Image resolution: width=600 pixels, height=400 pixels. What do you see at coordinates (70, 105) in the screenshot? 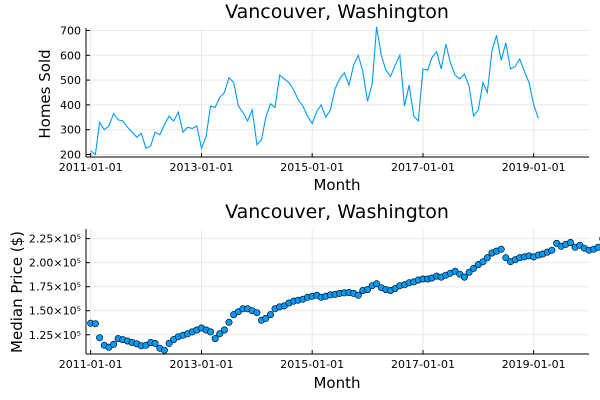
I see `homes-sold-ytick-label: 400` at bounding box center [70, 105].